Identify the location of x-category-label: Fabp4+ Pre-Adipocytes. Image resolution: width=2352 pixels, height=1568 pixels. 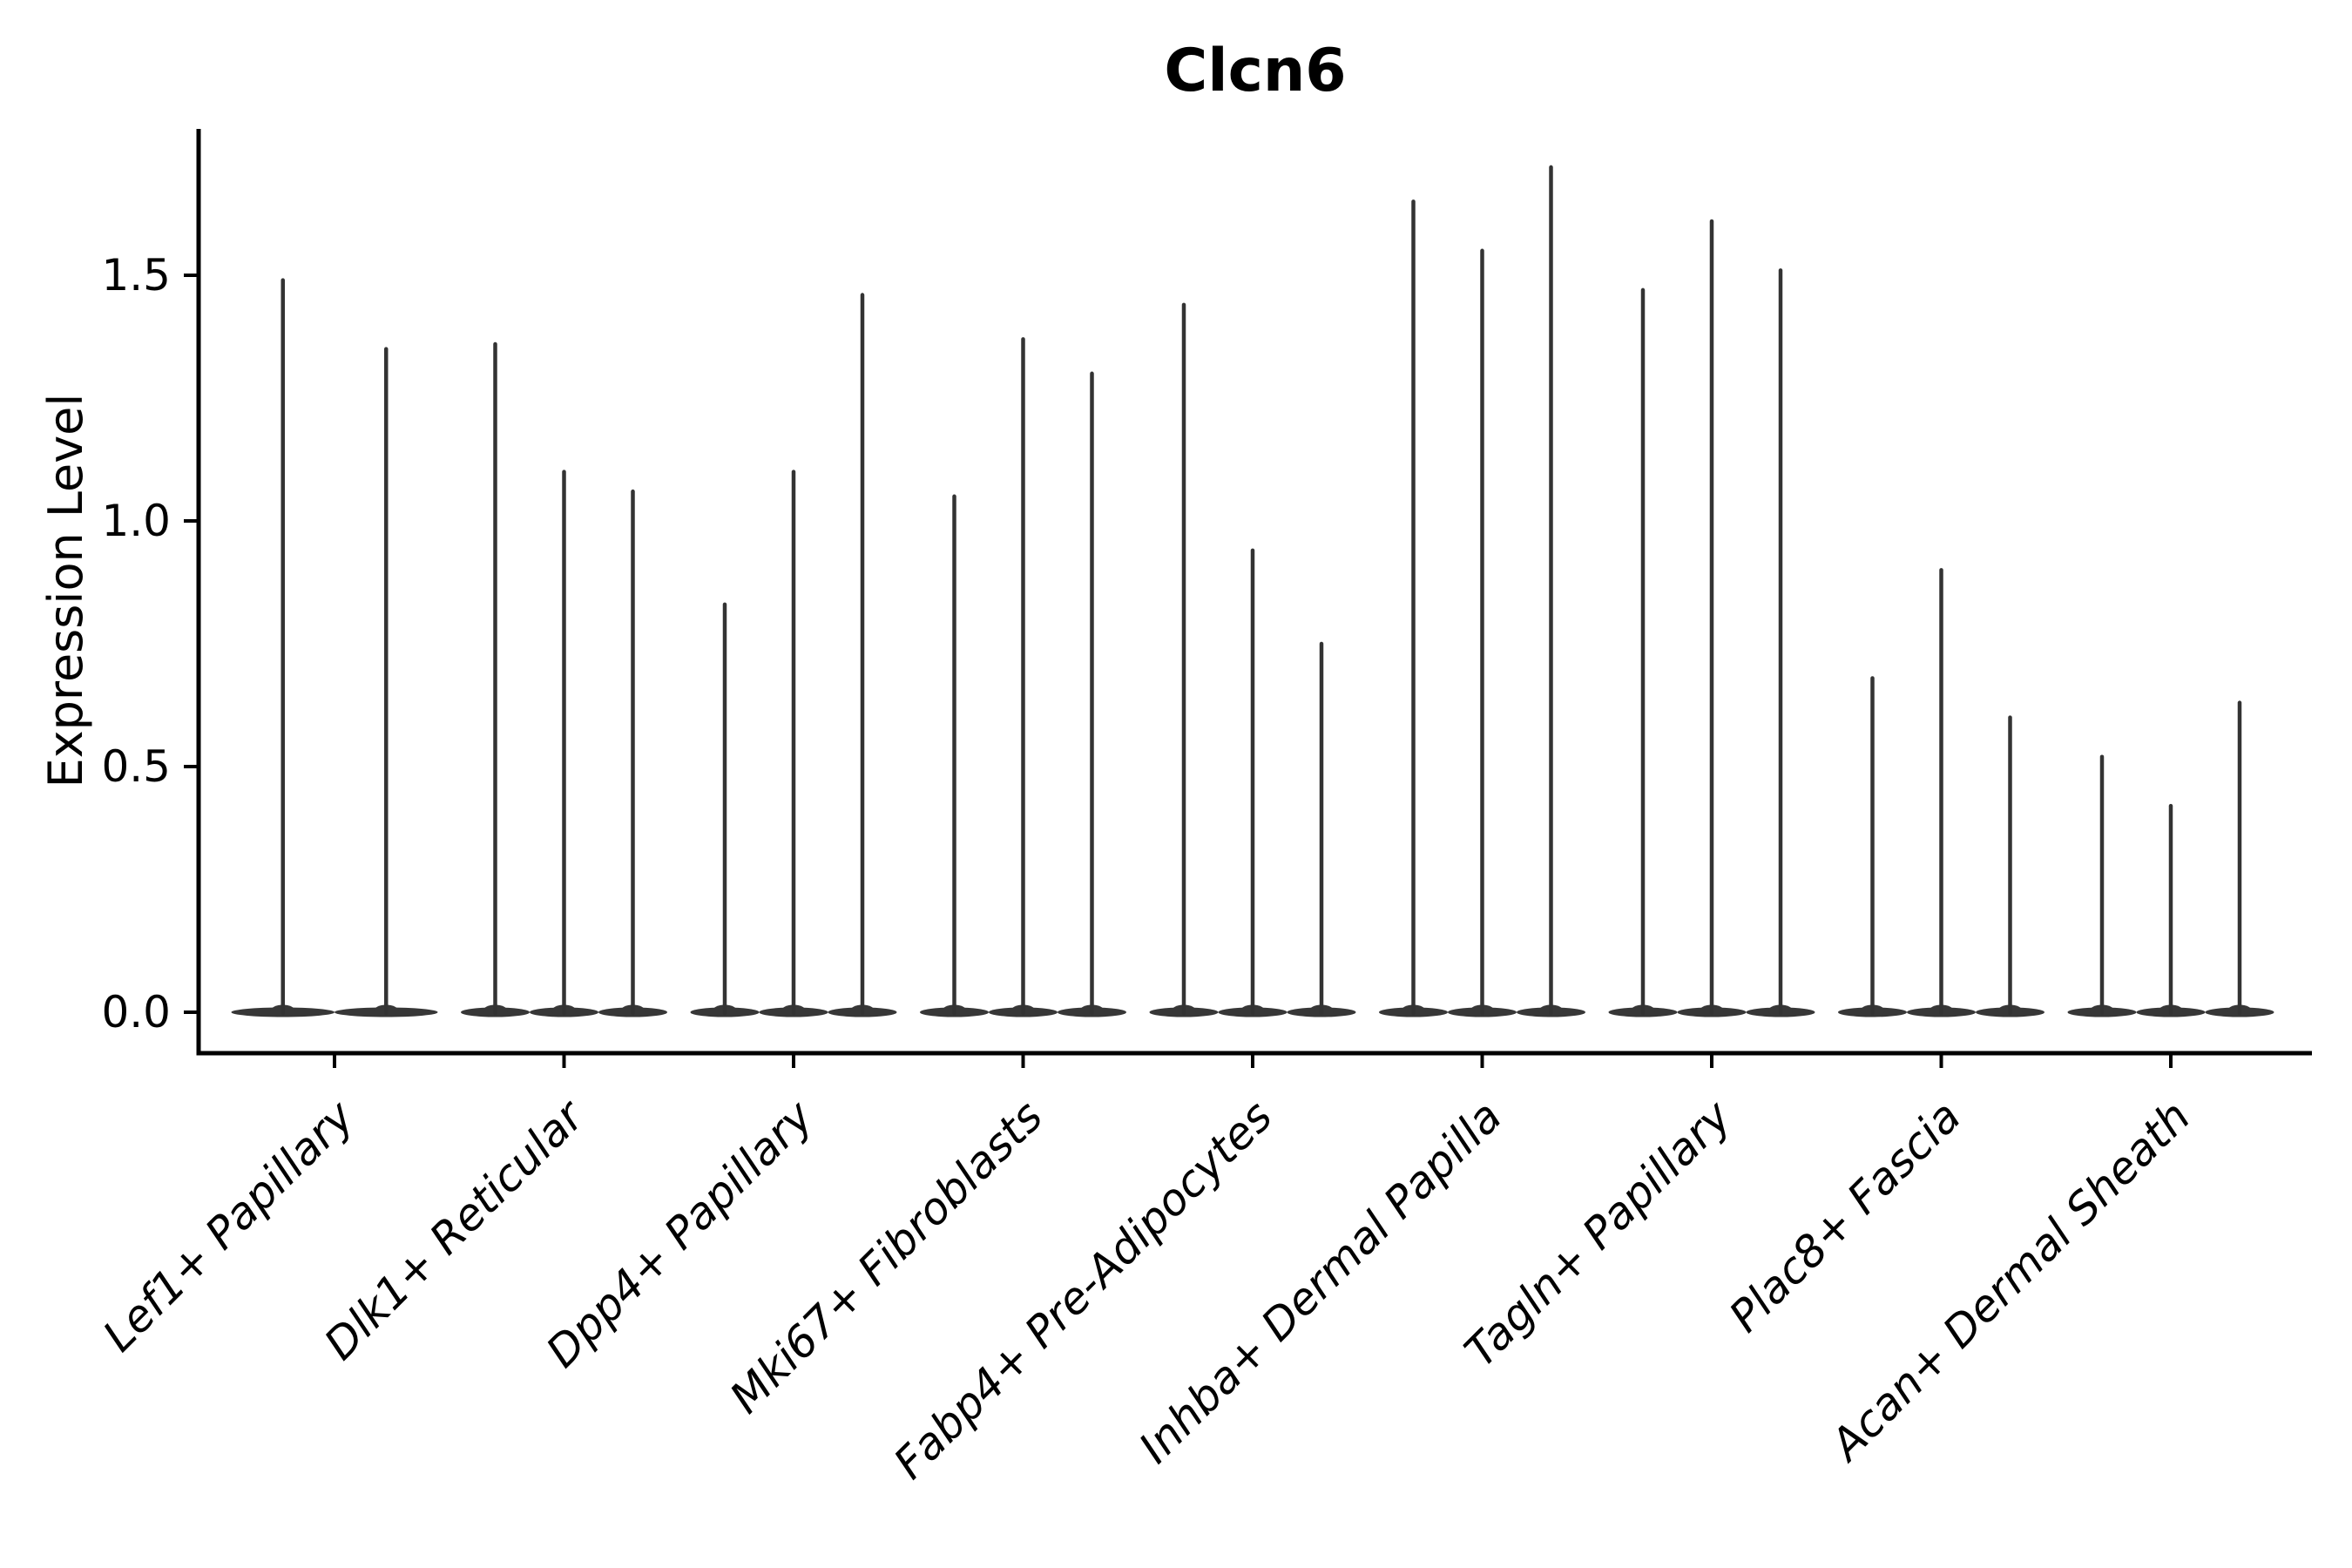
(1083, 1290).